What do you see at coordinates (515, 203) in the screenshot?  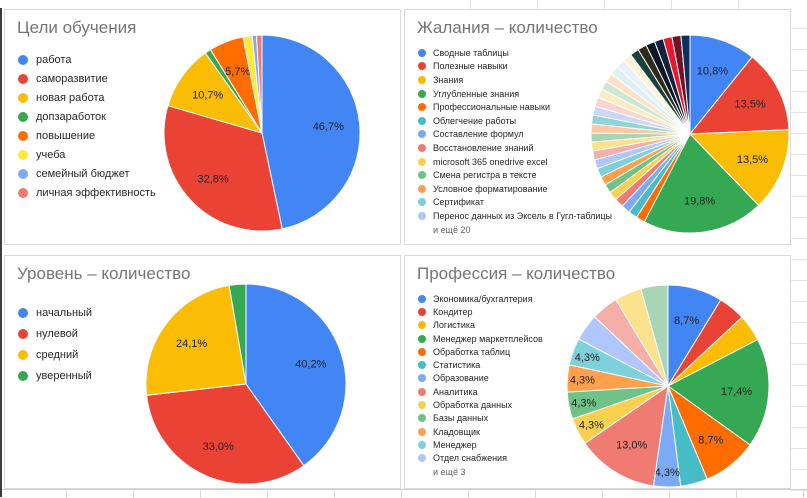 I see `legend-item: Сертификат` at bounding box center [515, 203].